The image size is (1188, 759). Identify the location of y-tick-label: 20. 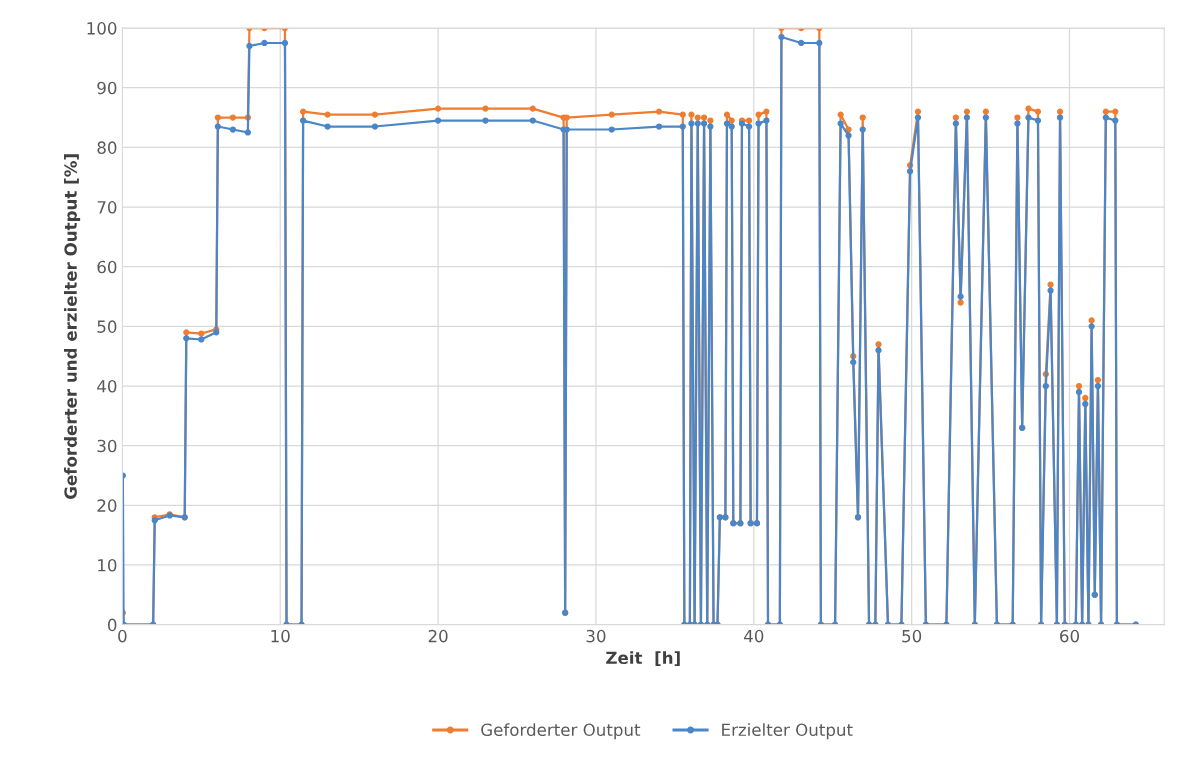
(107, 505).